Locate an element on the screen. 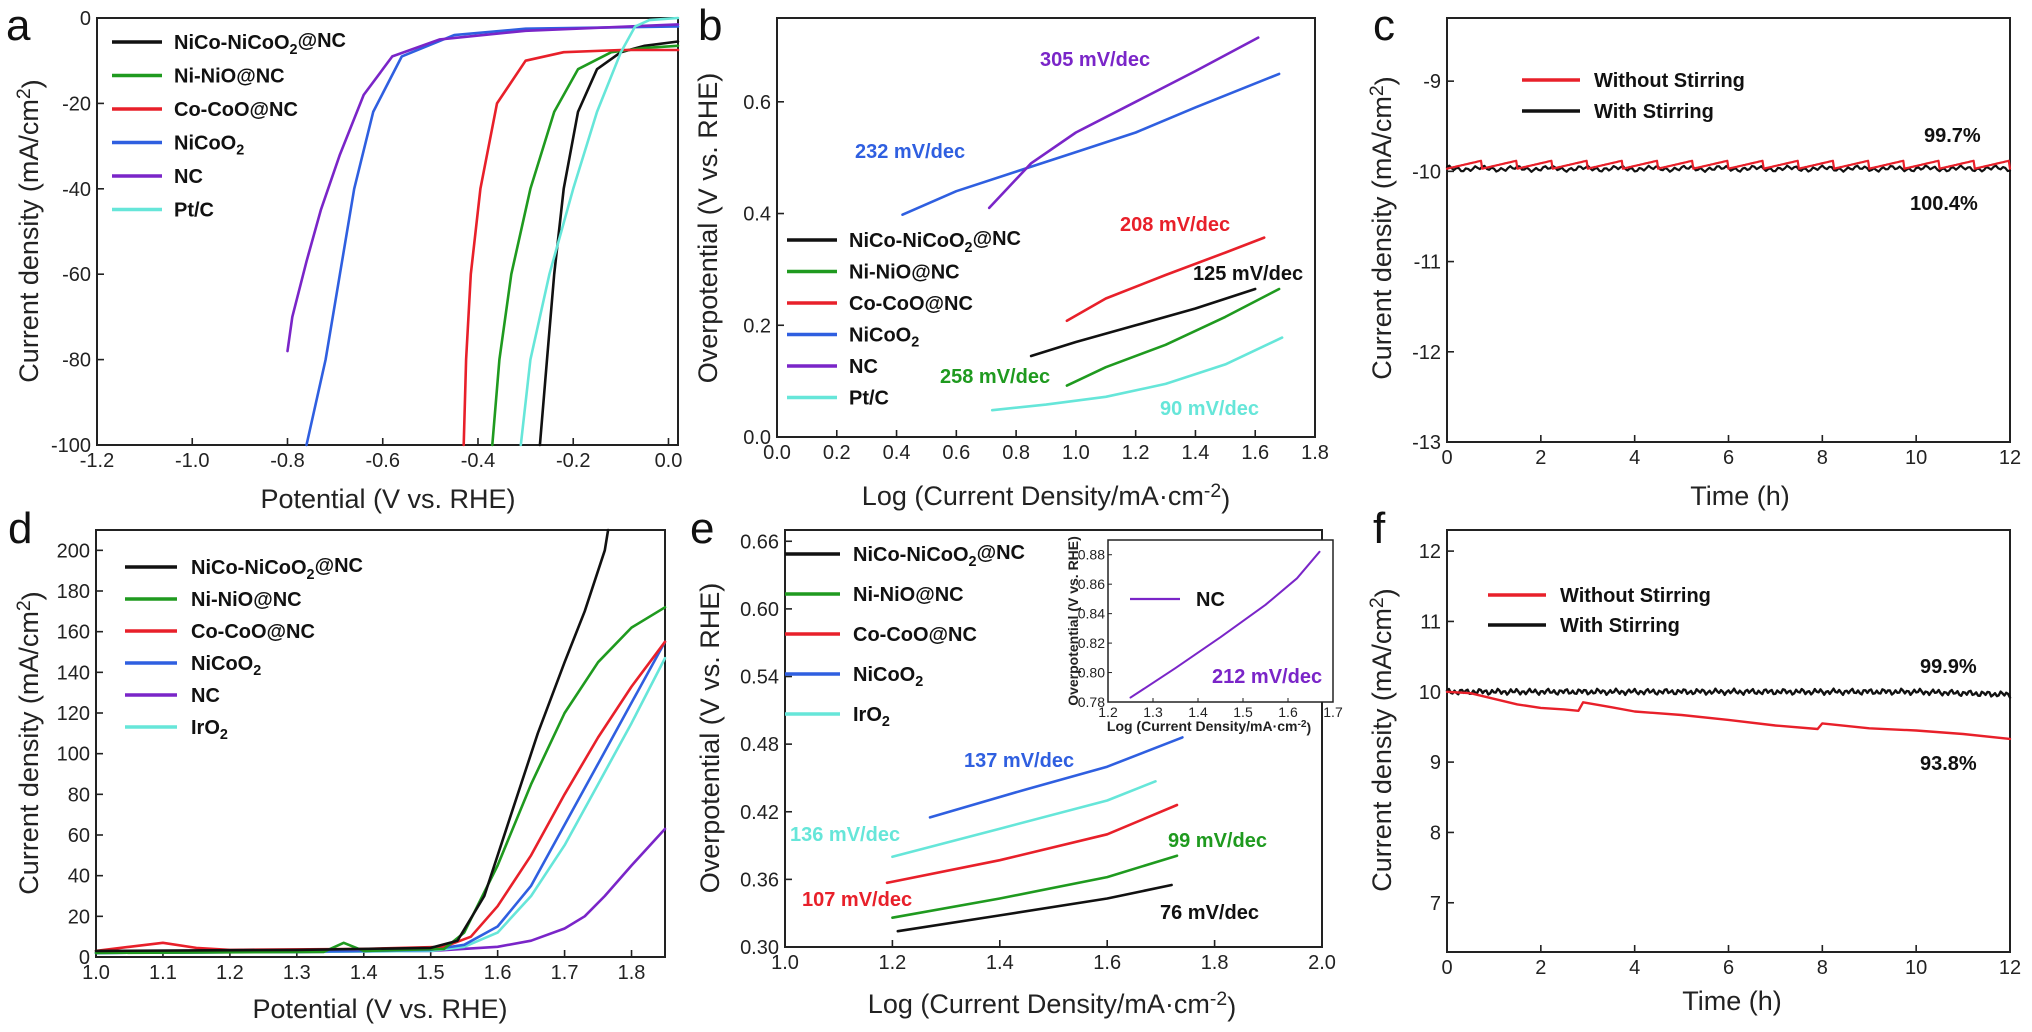 This screenshot has height=1032, width=2032. legend-label: IrO2 is located at coordinates (871, 717).